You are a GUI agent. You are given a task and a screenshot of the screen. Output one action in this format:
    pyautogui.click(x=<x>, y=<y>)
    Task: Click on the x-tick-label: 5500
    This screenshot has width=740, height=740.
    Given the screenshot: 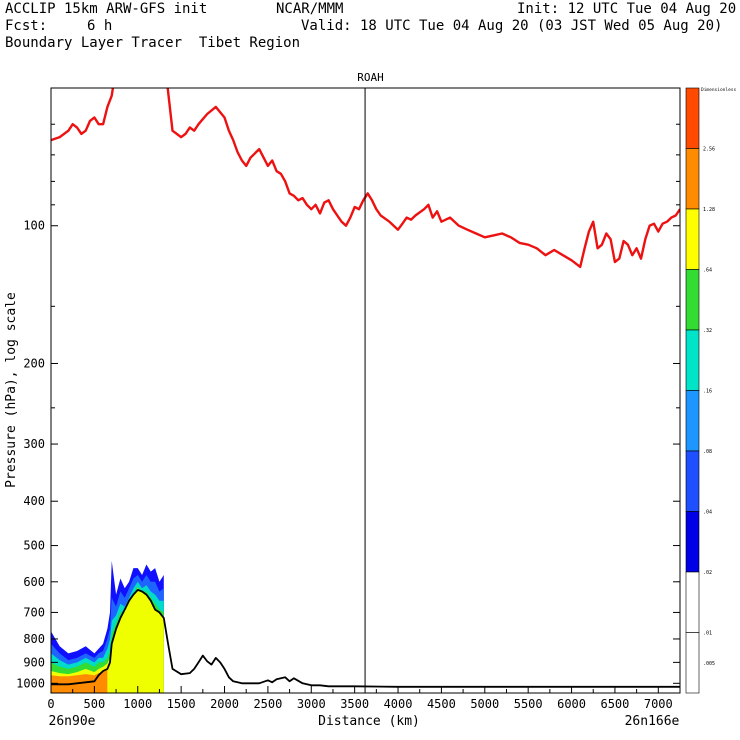 What is the action you would take?
    pyautogui.click(x=528, y=704)
    